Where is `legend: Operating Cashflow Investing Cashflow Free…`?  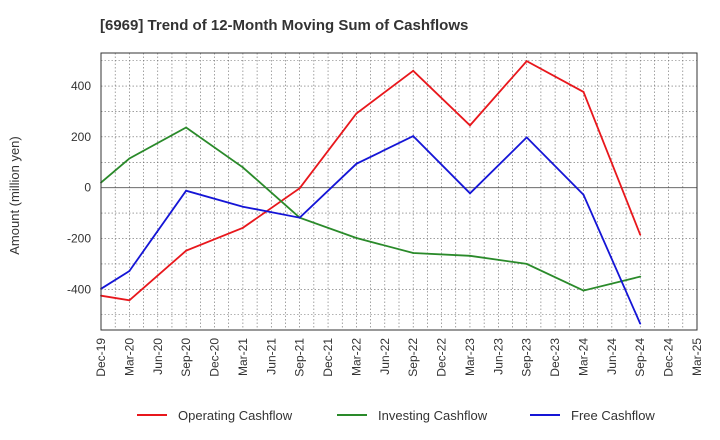
legend: Operating Cashflow Investing Cashflow Free… is located at coordinates (396, 415).